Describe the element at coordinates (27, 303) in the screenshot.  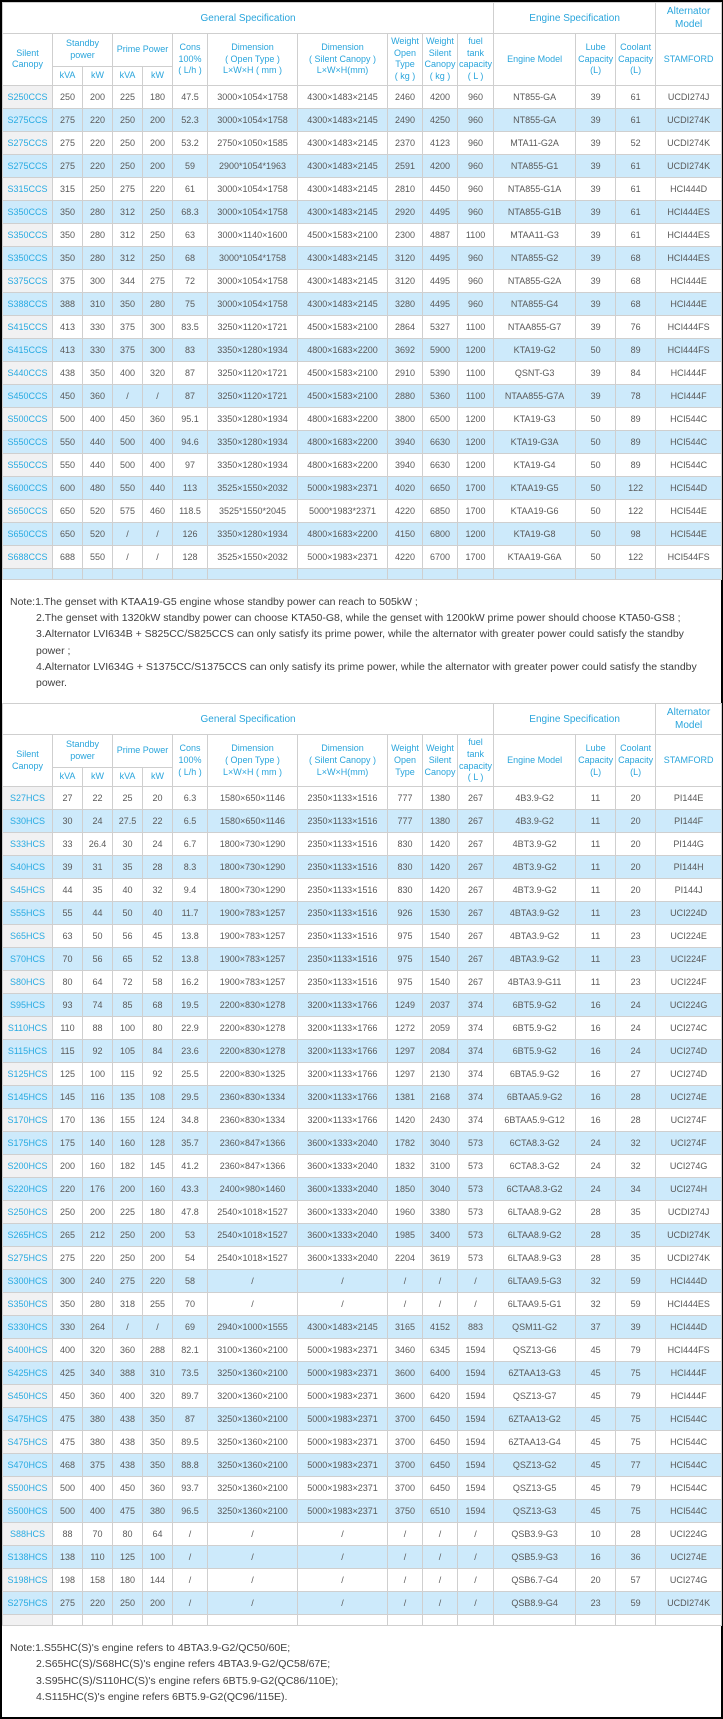
I see `model-link: S388CCS` at that location.